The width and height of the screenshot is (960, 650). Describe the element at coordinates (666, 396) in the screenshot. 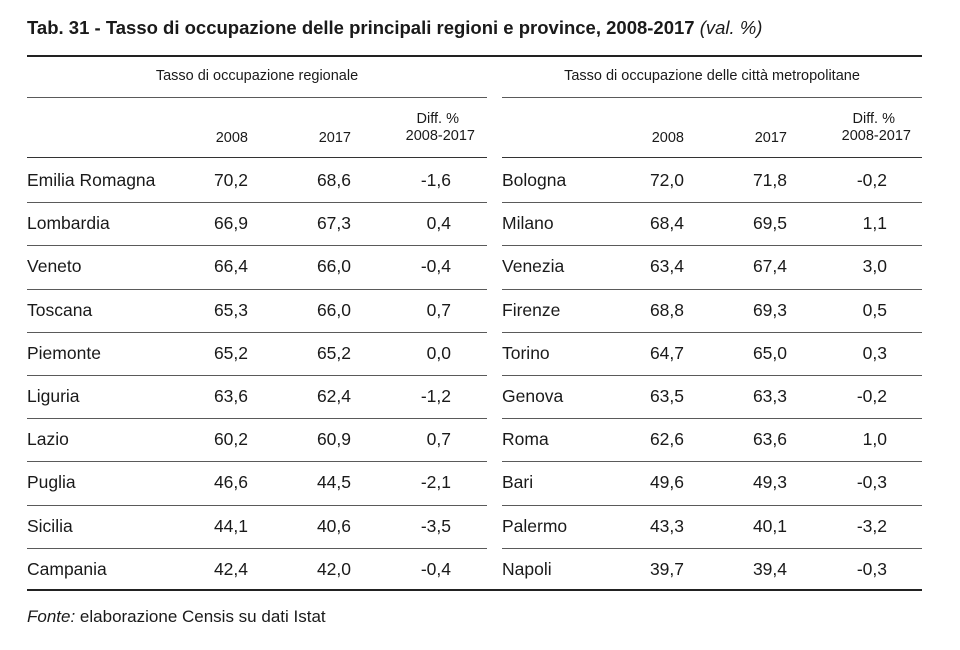

I see `city-2008: 63,5` at that location.